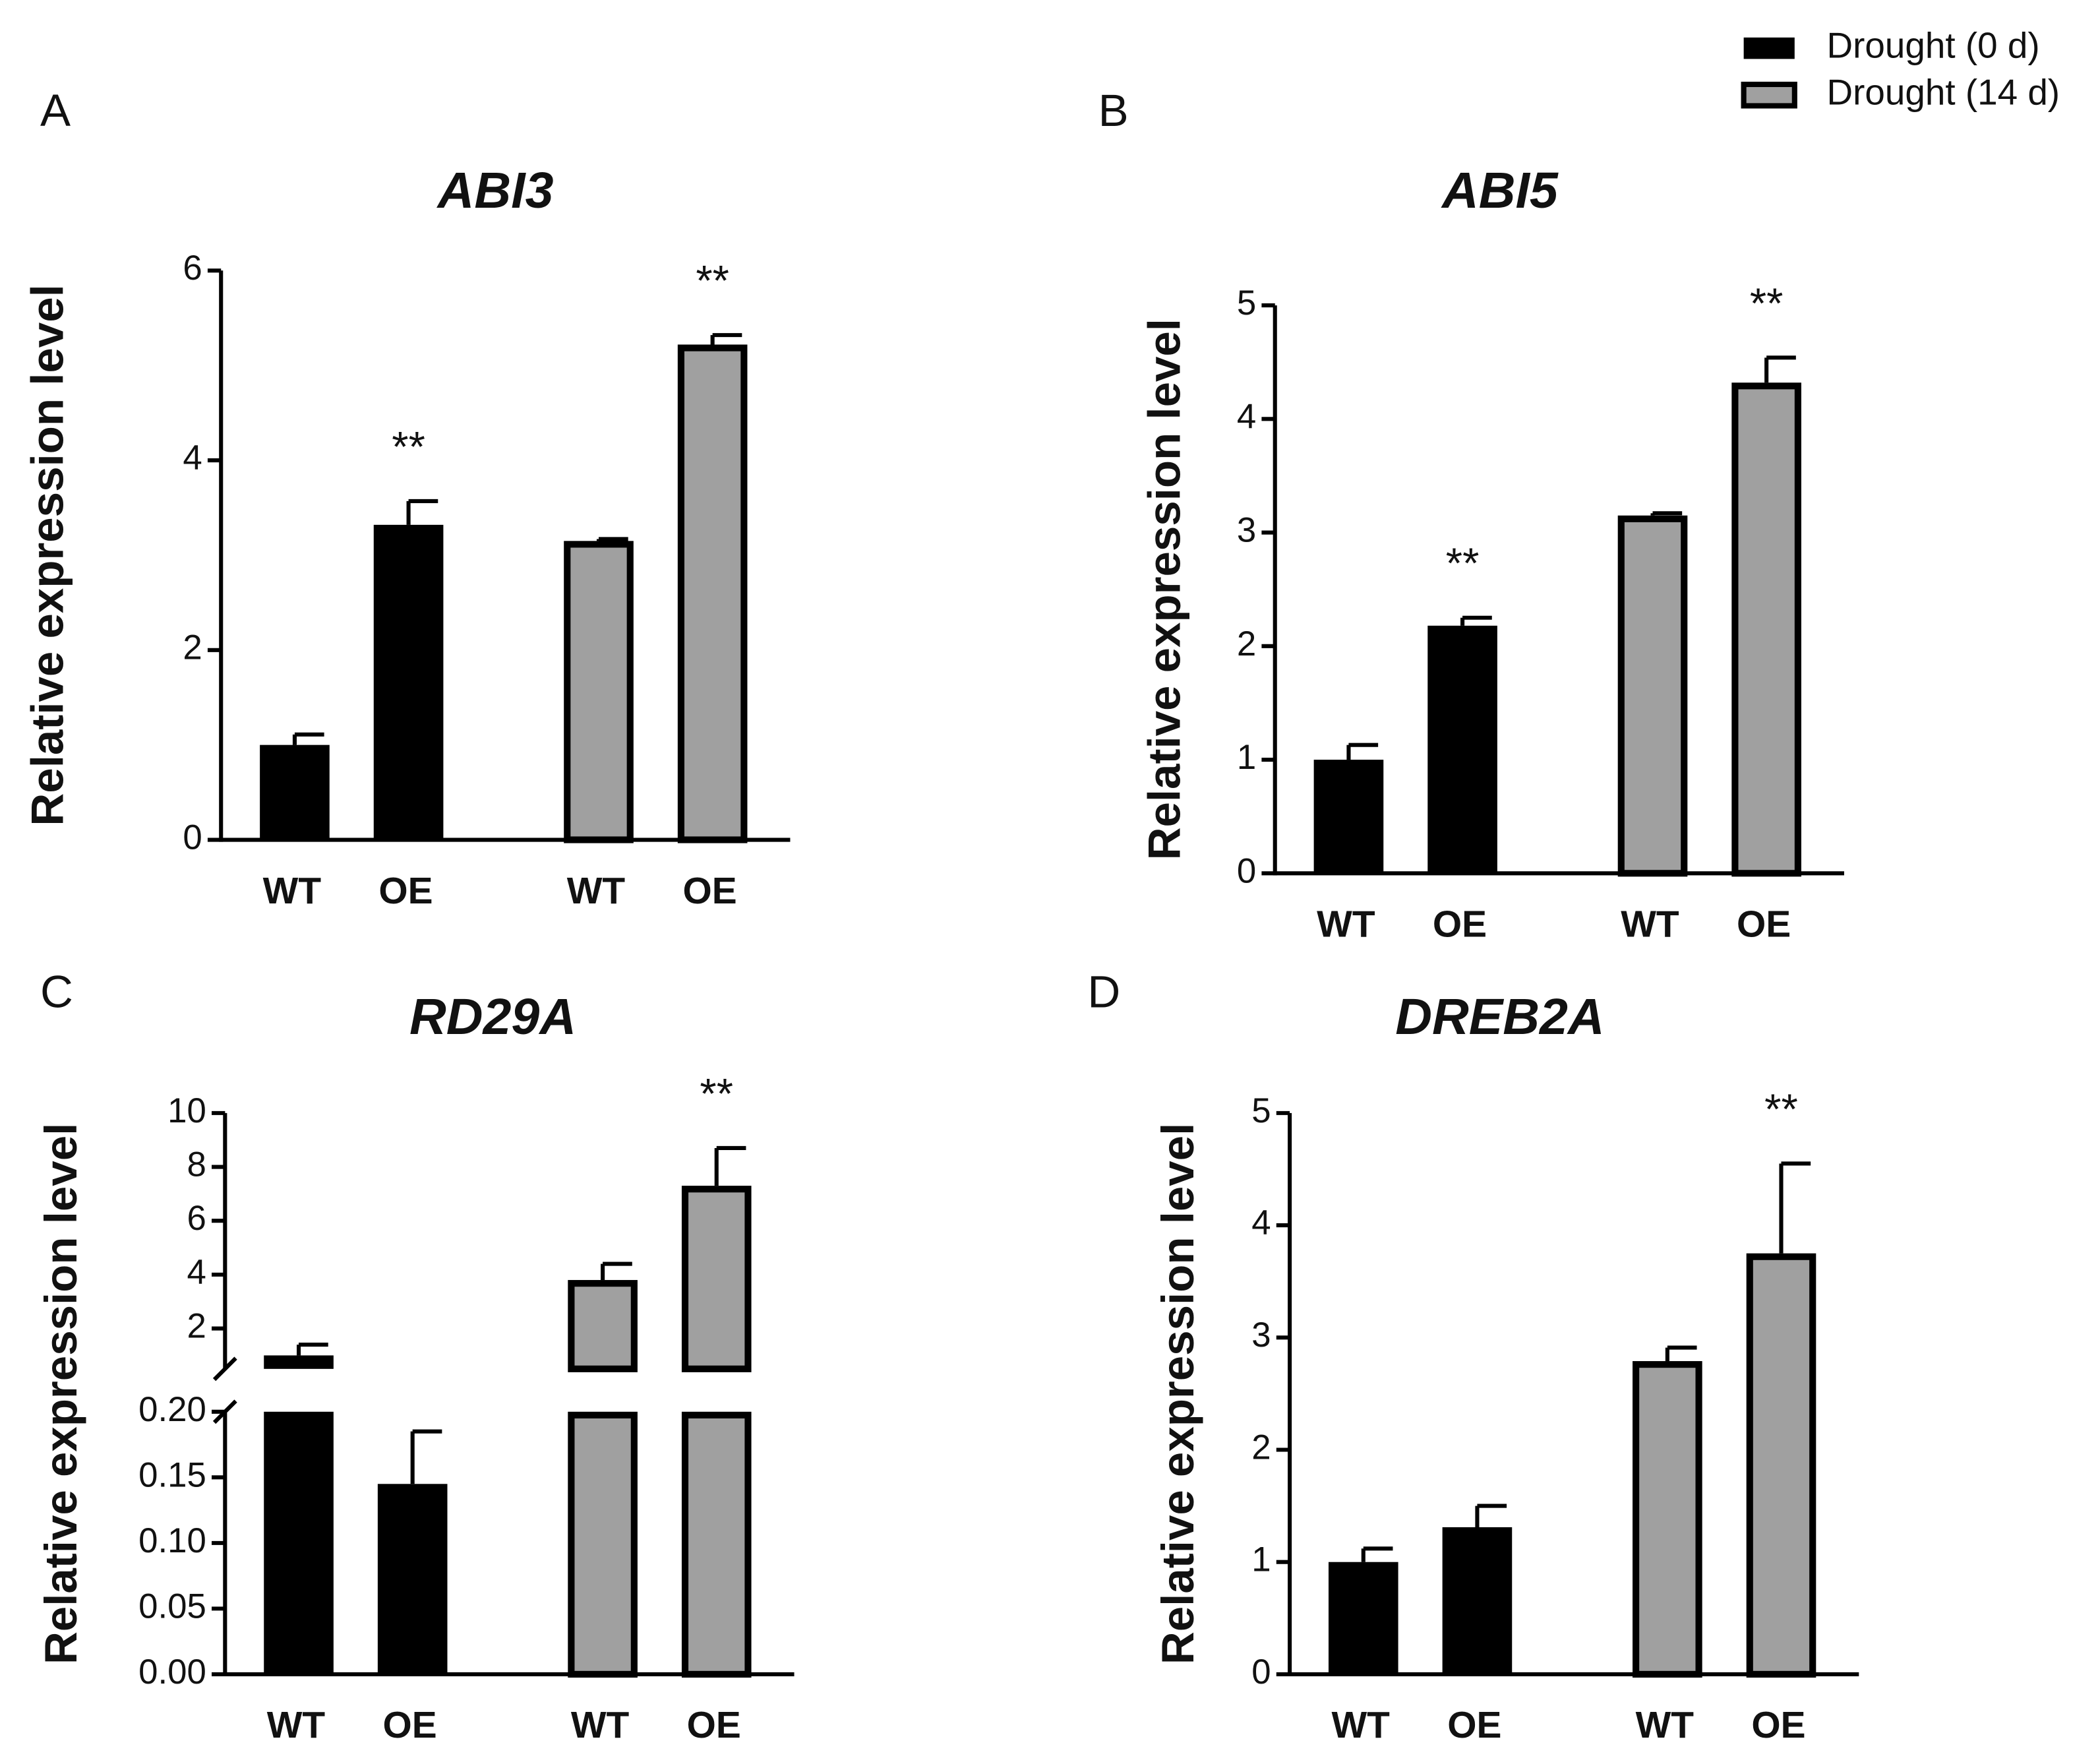 The width and height of the screenshot is (2100, 1764). What do you see at coordinates (492, 1016) in the screenshot?
I see `chart-title: RD29A` at bounding box center [492, 1016].